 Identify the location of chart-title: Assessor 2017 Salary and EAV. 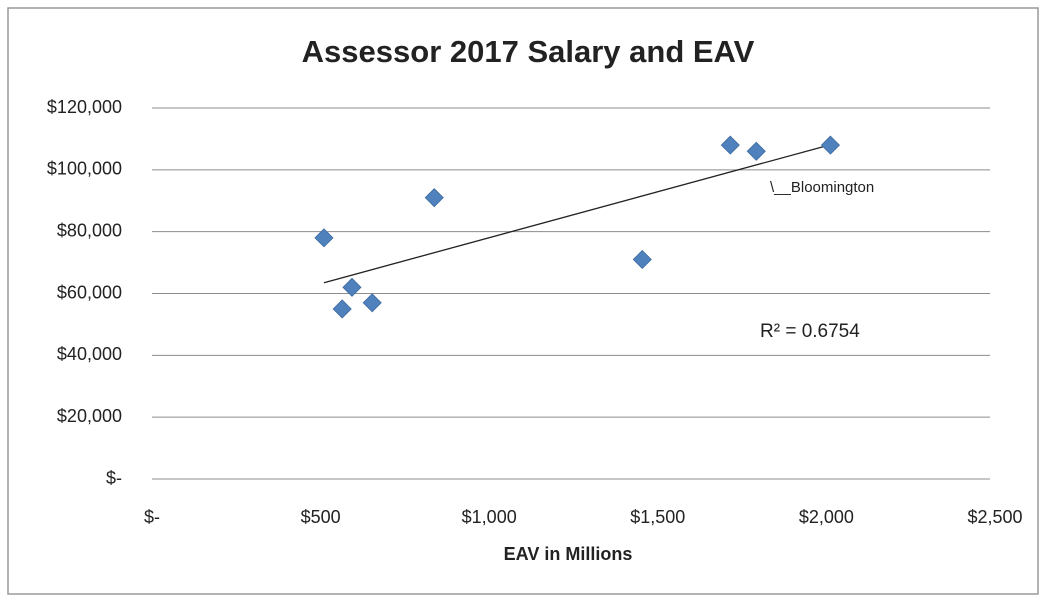
(528, 51).